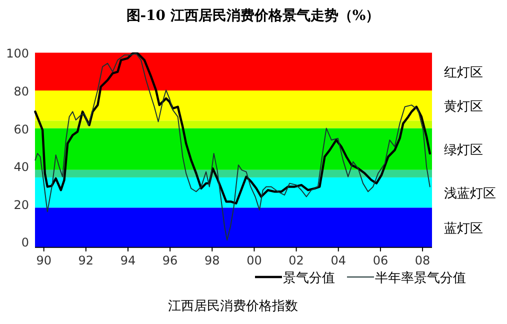 This screenshot has width=507, height=324. I want to click on text: 江西居民消费价格指数, so click(233, 306).